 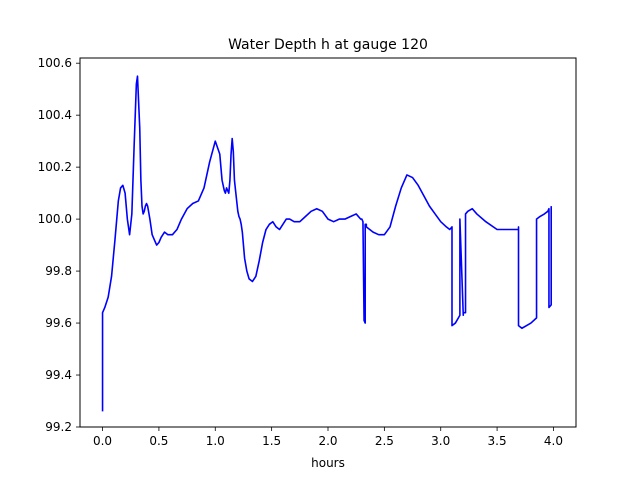 I want to click on x-tick-label: 2.5, so click(x=384, y=441).